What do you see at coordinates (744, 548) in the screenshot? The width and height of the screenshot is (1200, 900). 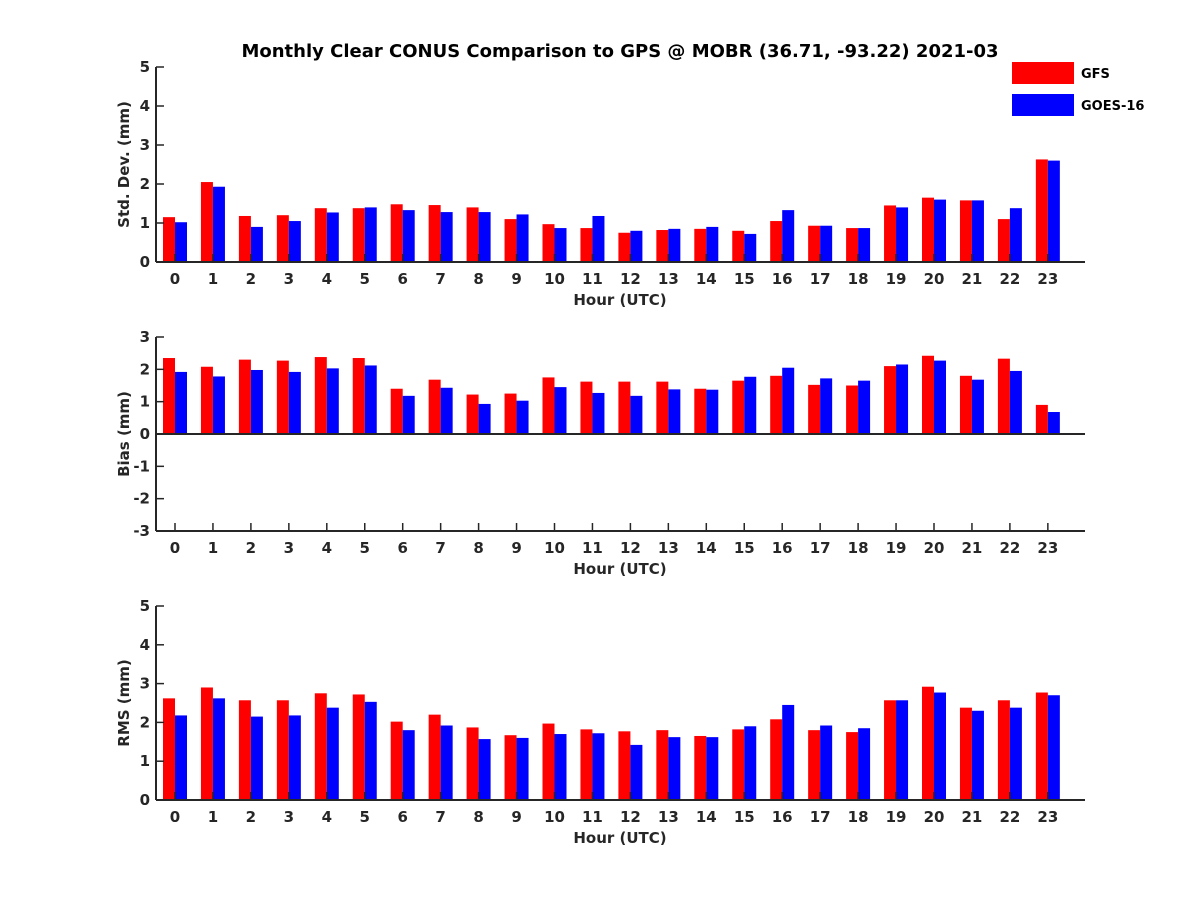 I see `x-tick-label: 15` at bounding box center [744, 548].